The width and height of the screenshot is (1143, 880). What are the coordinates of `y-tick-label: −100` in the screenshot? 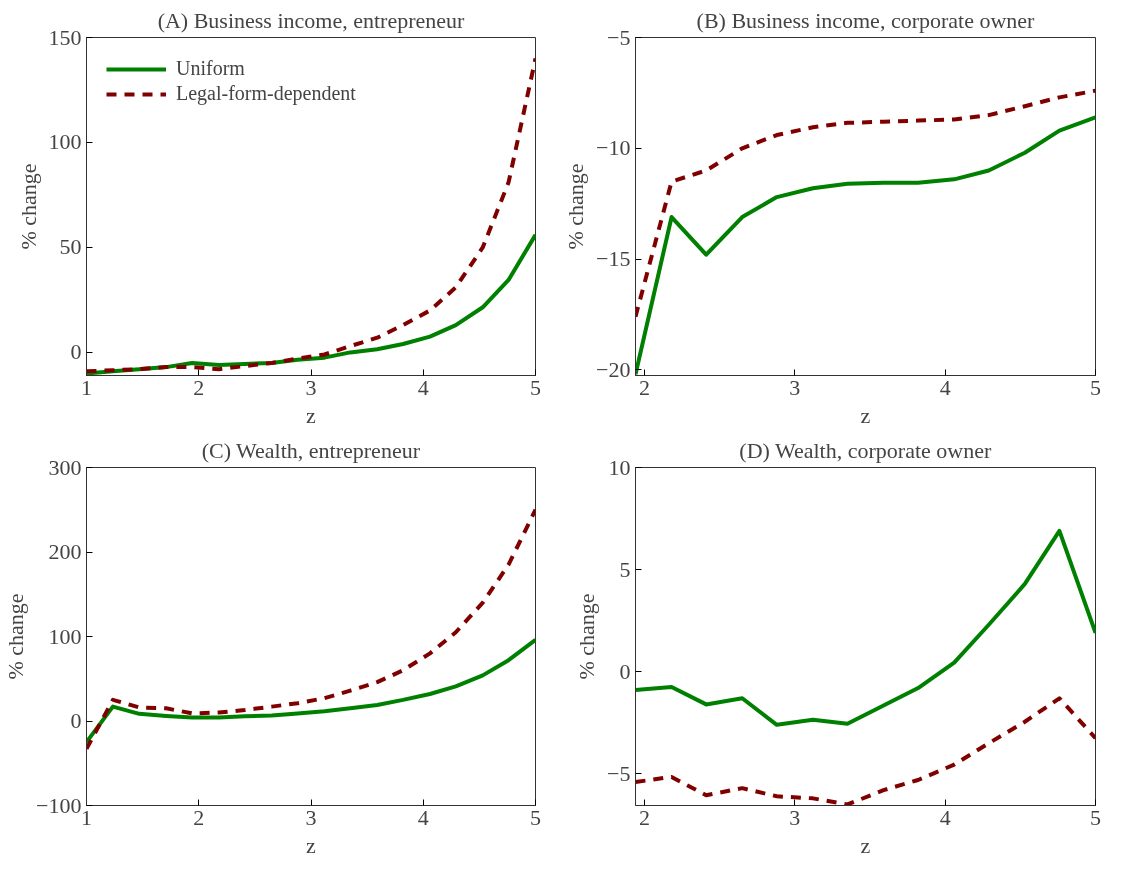 It's located at (59, 805).